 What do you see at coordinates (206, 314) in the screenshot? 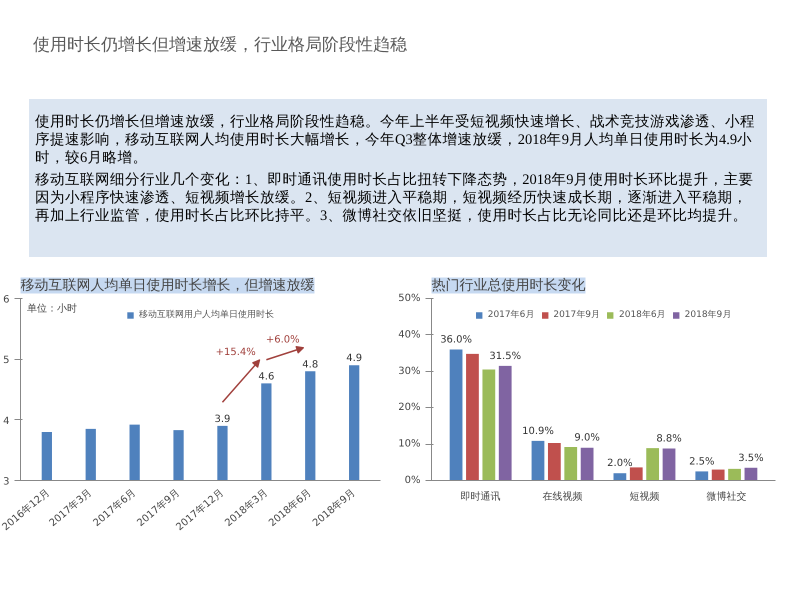
I see `legend-label: 移动互联网用户人均单日使用时长` at bounding box center [206, 314].